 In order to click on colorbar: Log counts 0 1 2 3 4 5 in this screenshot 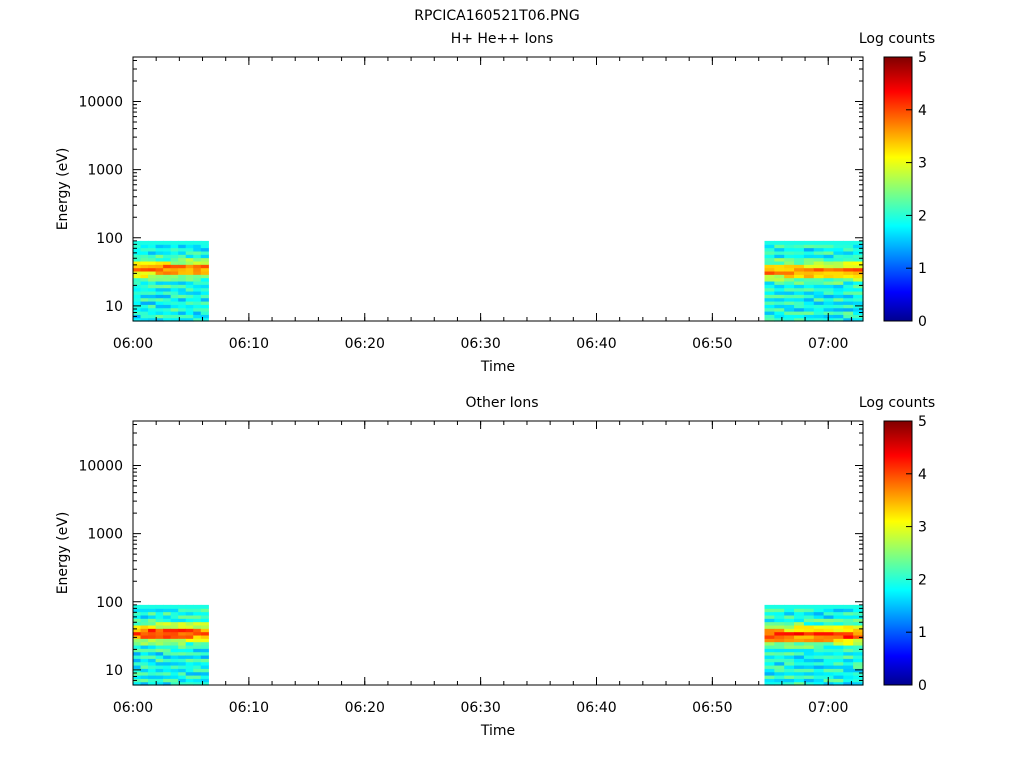, I will do `click(897, 180)`.